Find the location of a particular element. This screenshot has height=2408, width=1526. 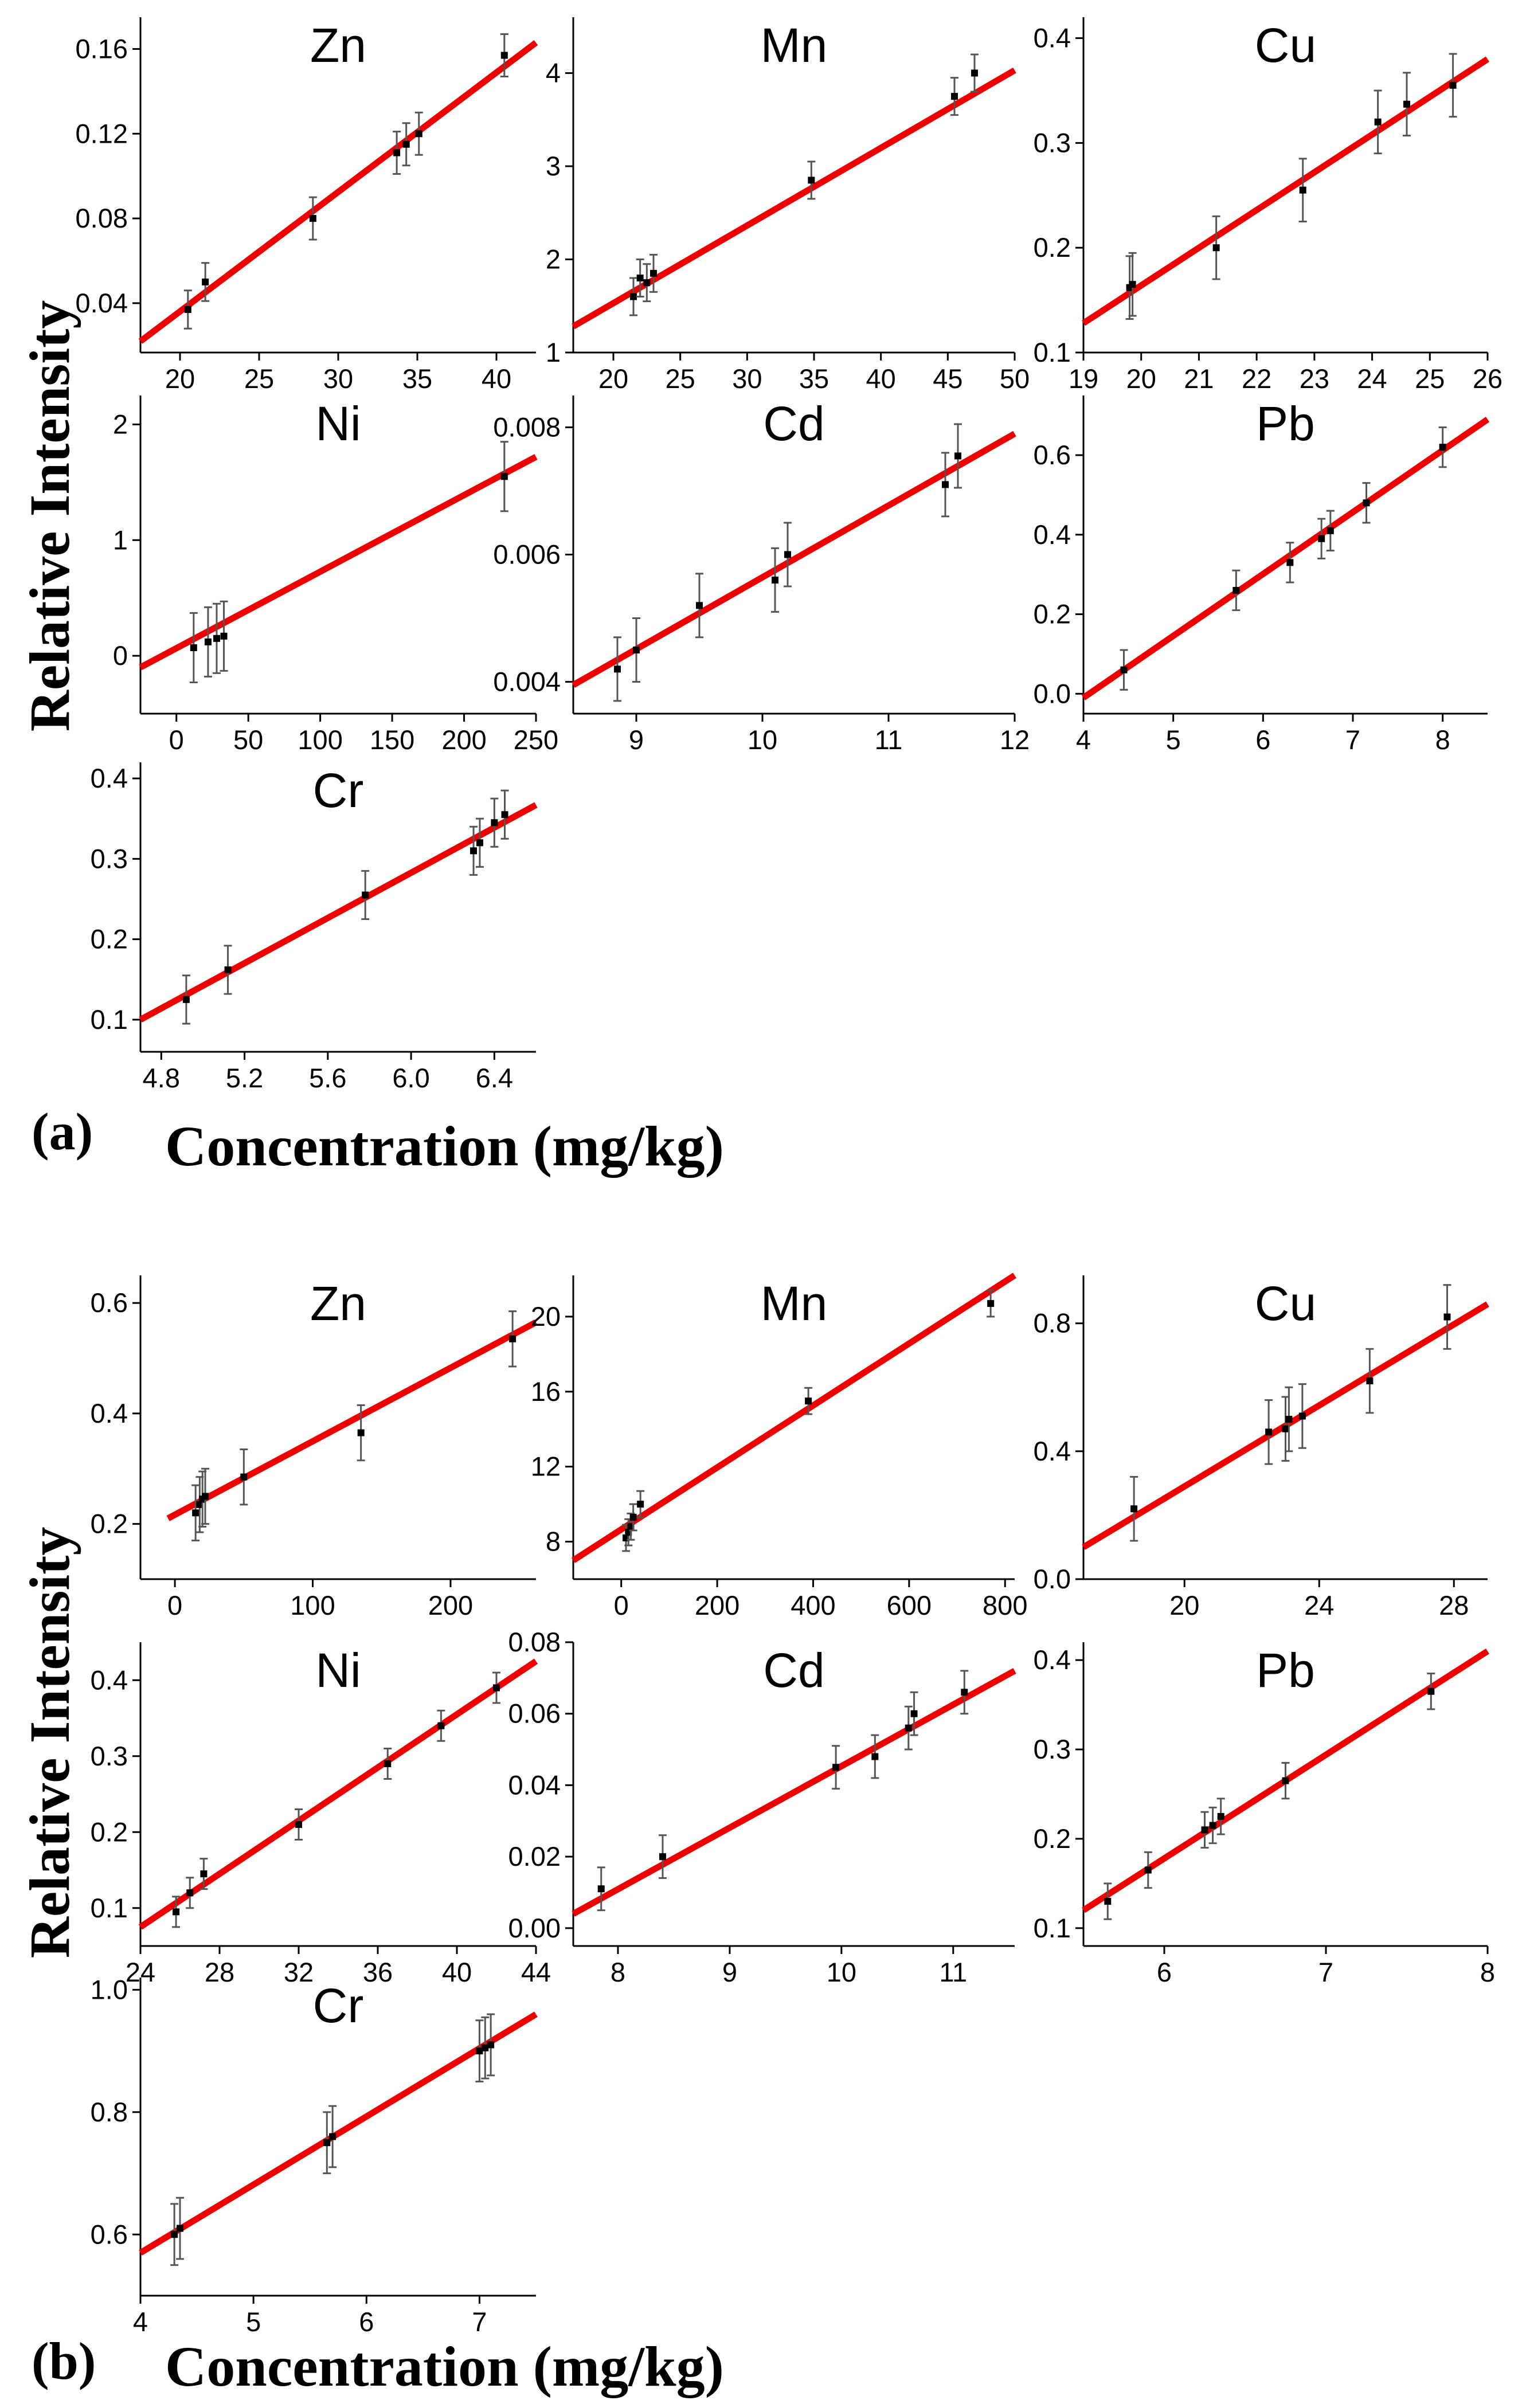

y-tick-label: 12 is located at coordinates (546, 1466).